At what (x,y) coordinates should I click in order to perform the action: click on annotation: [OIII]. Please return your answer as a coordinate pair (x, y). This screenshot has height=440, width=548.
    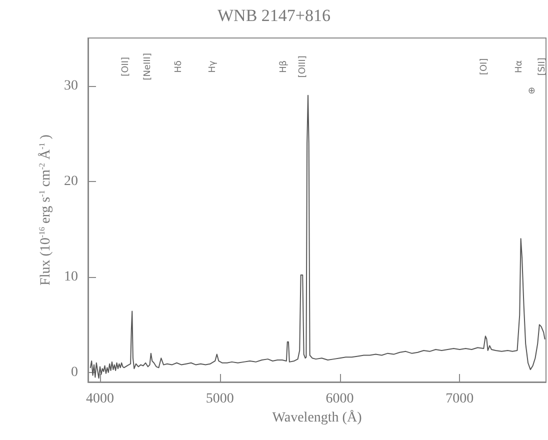
    Looking at the image, I should click on (303, 67).